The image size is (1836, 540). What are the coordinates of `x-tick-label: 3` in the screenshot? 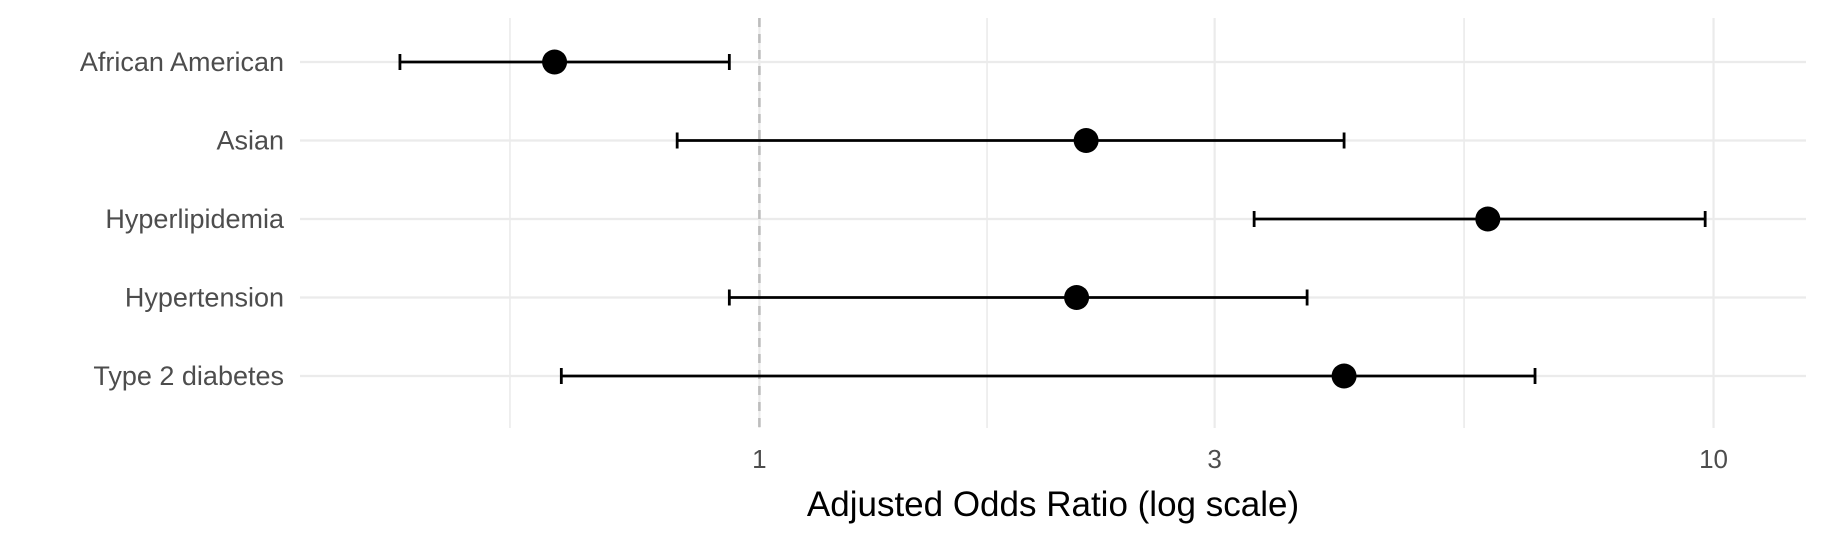 It's located at (1214, 459).